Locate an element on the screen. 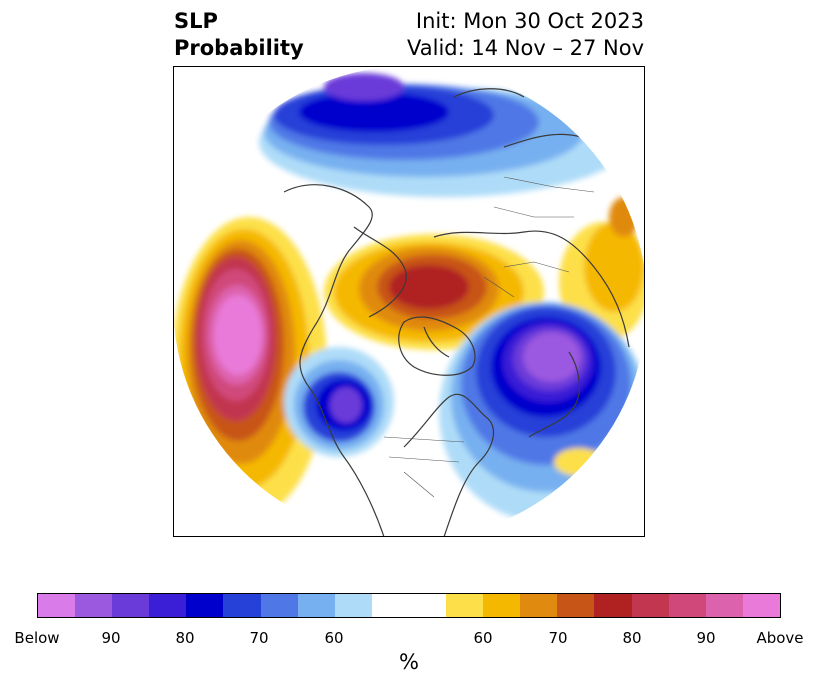 The width and height of the screenshot is (819, 686). title-metric: Probability is located at coordinates (239, 48).